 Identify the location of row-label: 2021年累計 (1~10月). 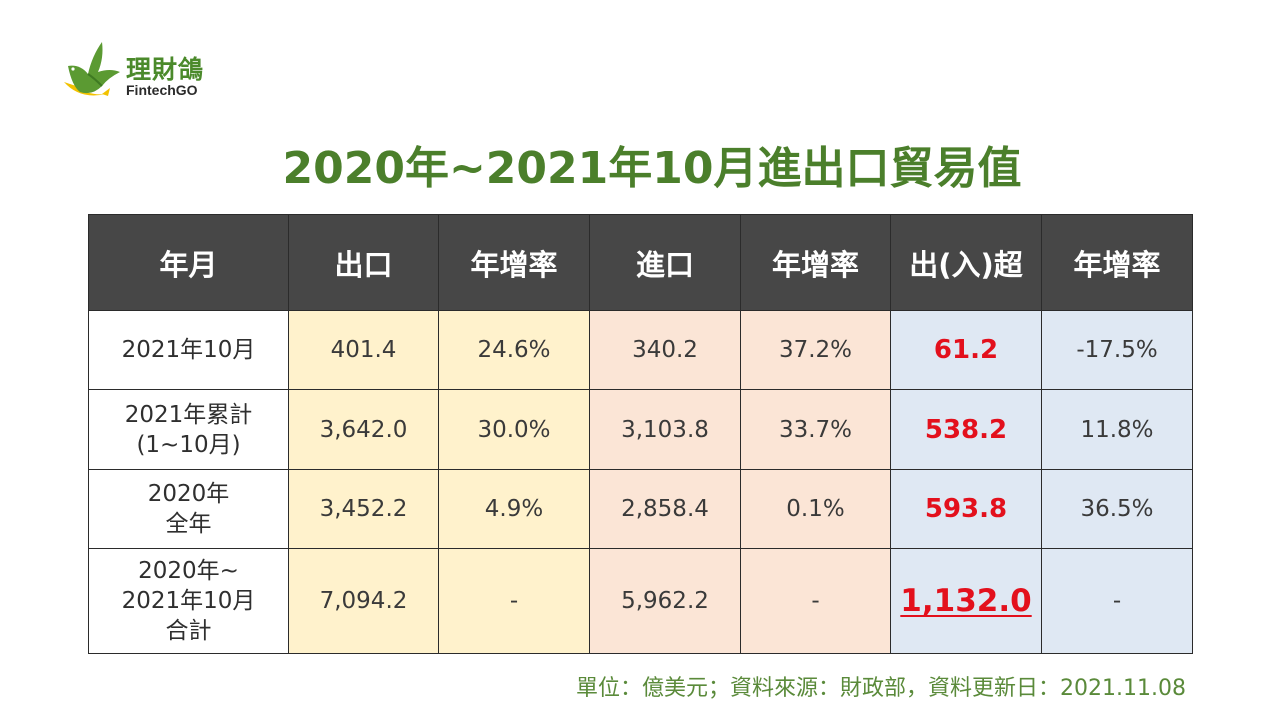
(188, 429).